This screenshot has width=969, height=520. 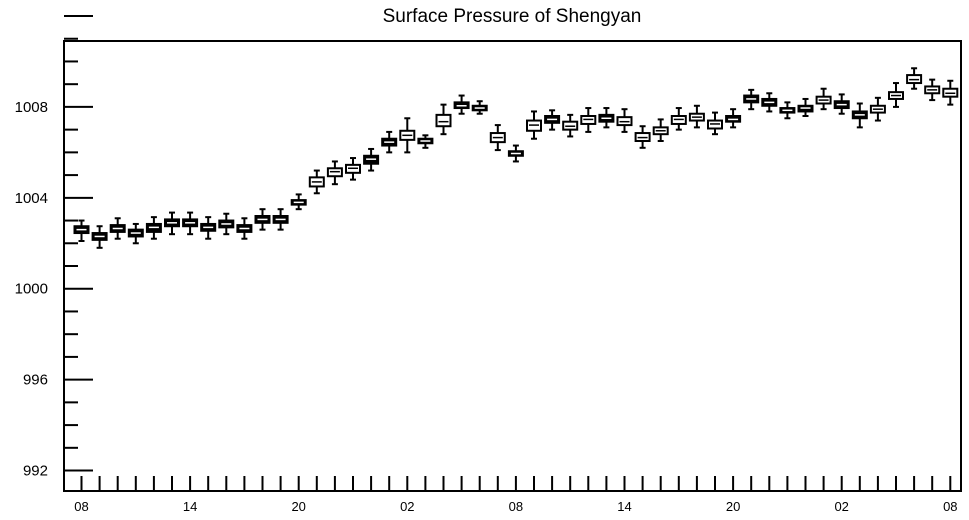 What do you see at coordinates (512, 16) in the screenshot?
I see `chart-title: Surface Pressure of Shengyan` at bounding box center [512, 16].